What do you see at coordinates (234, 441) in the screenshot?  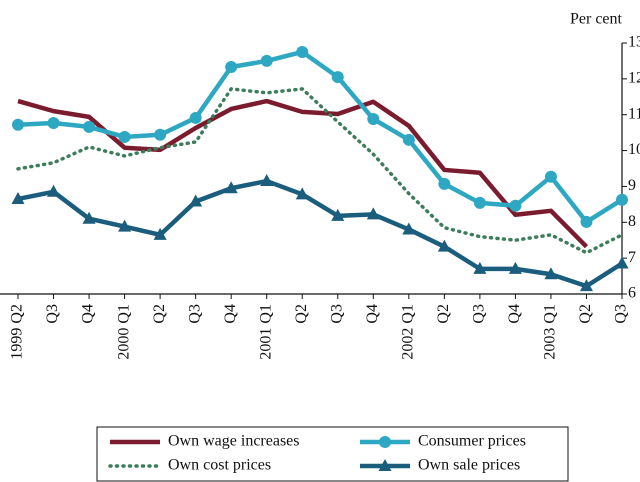 I see `legend-label: Own wage increases` at bounding box center [234, 441].